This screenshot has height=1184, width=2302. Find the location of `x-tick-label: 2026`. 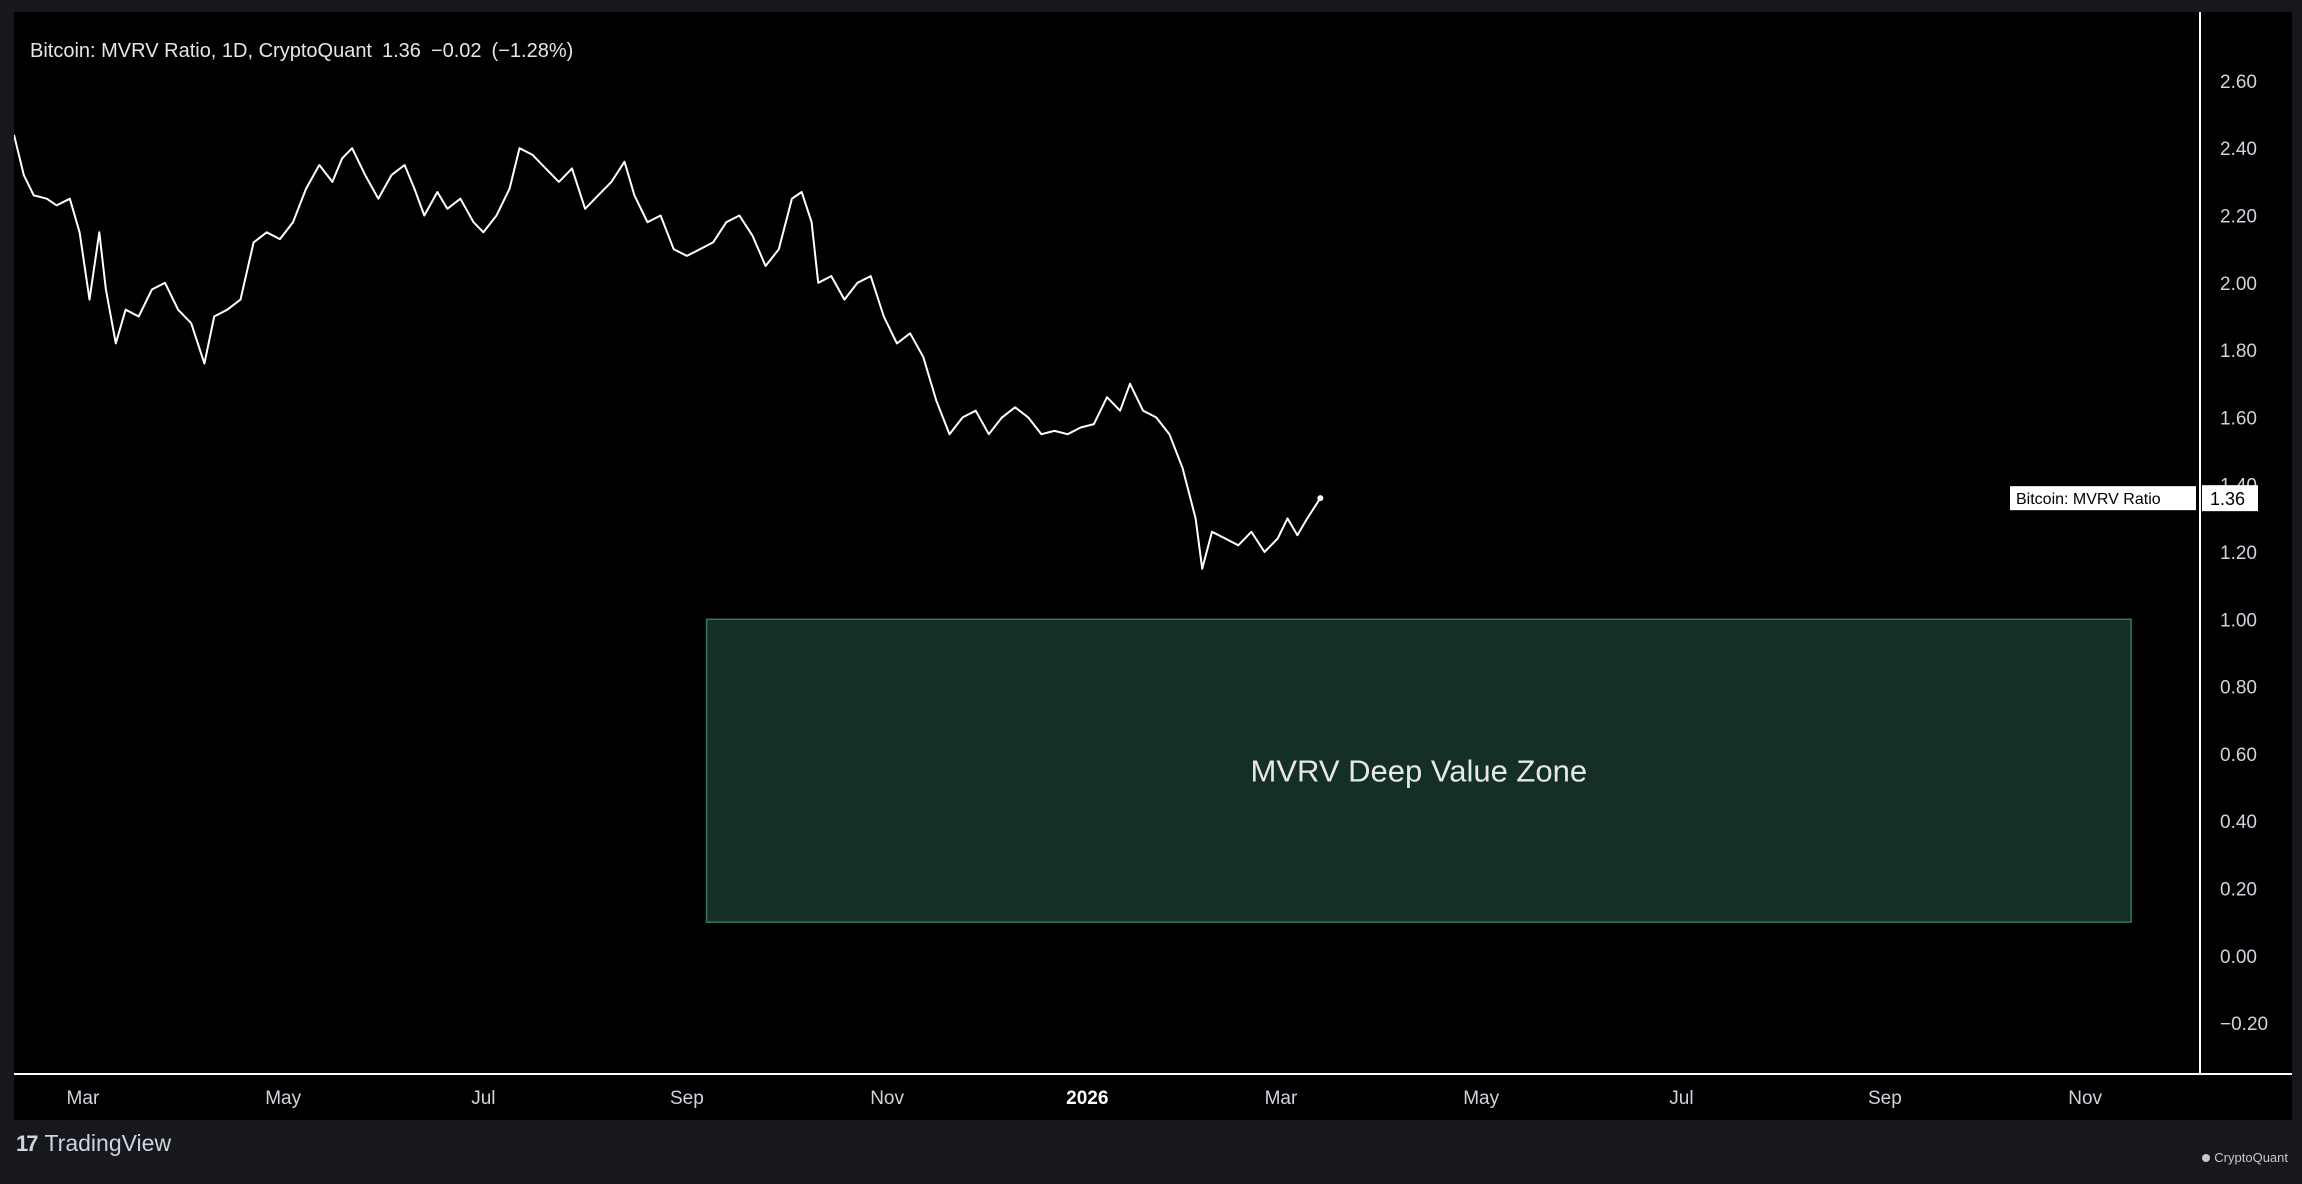

x-tick-label: 2026 is located at coordinates (1087, 1098).